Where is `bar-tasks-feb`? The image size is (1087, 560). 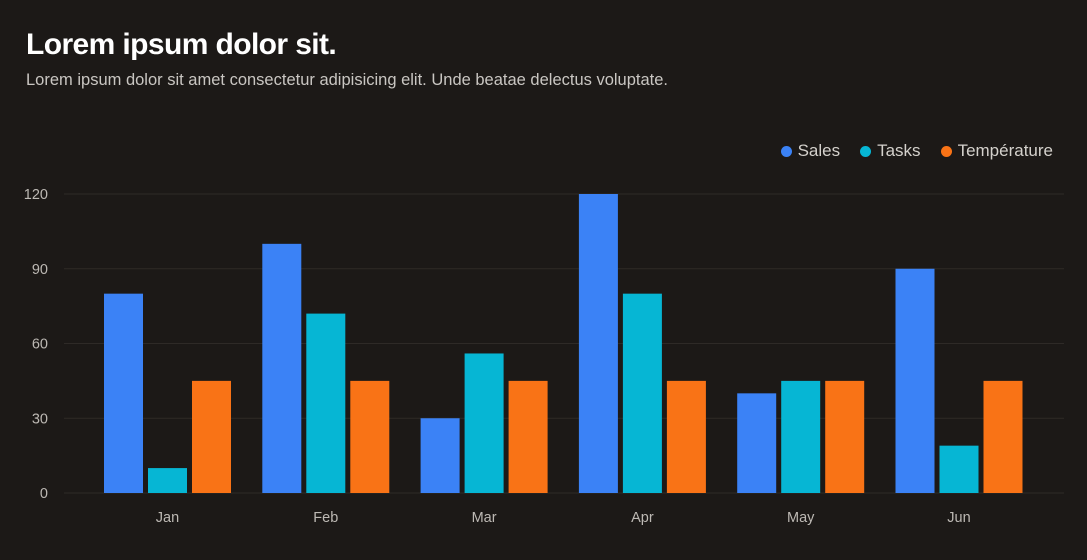 bar-tasks-feb is located at coordinates (326, 403).